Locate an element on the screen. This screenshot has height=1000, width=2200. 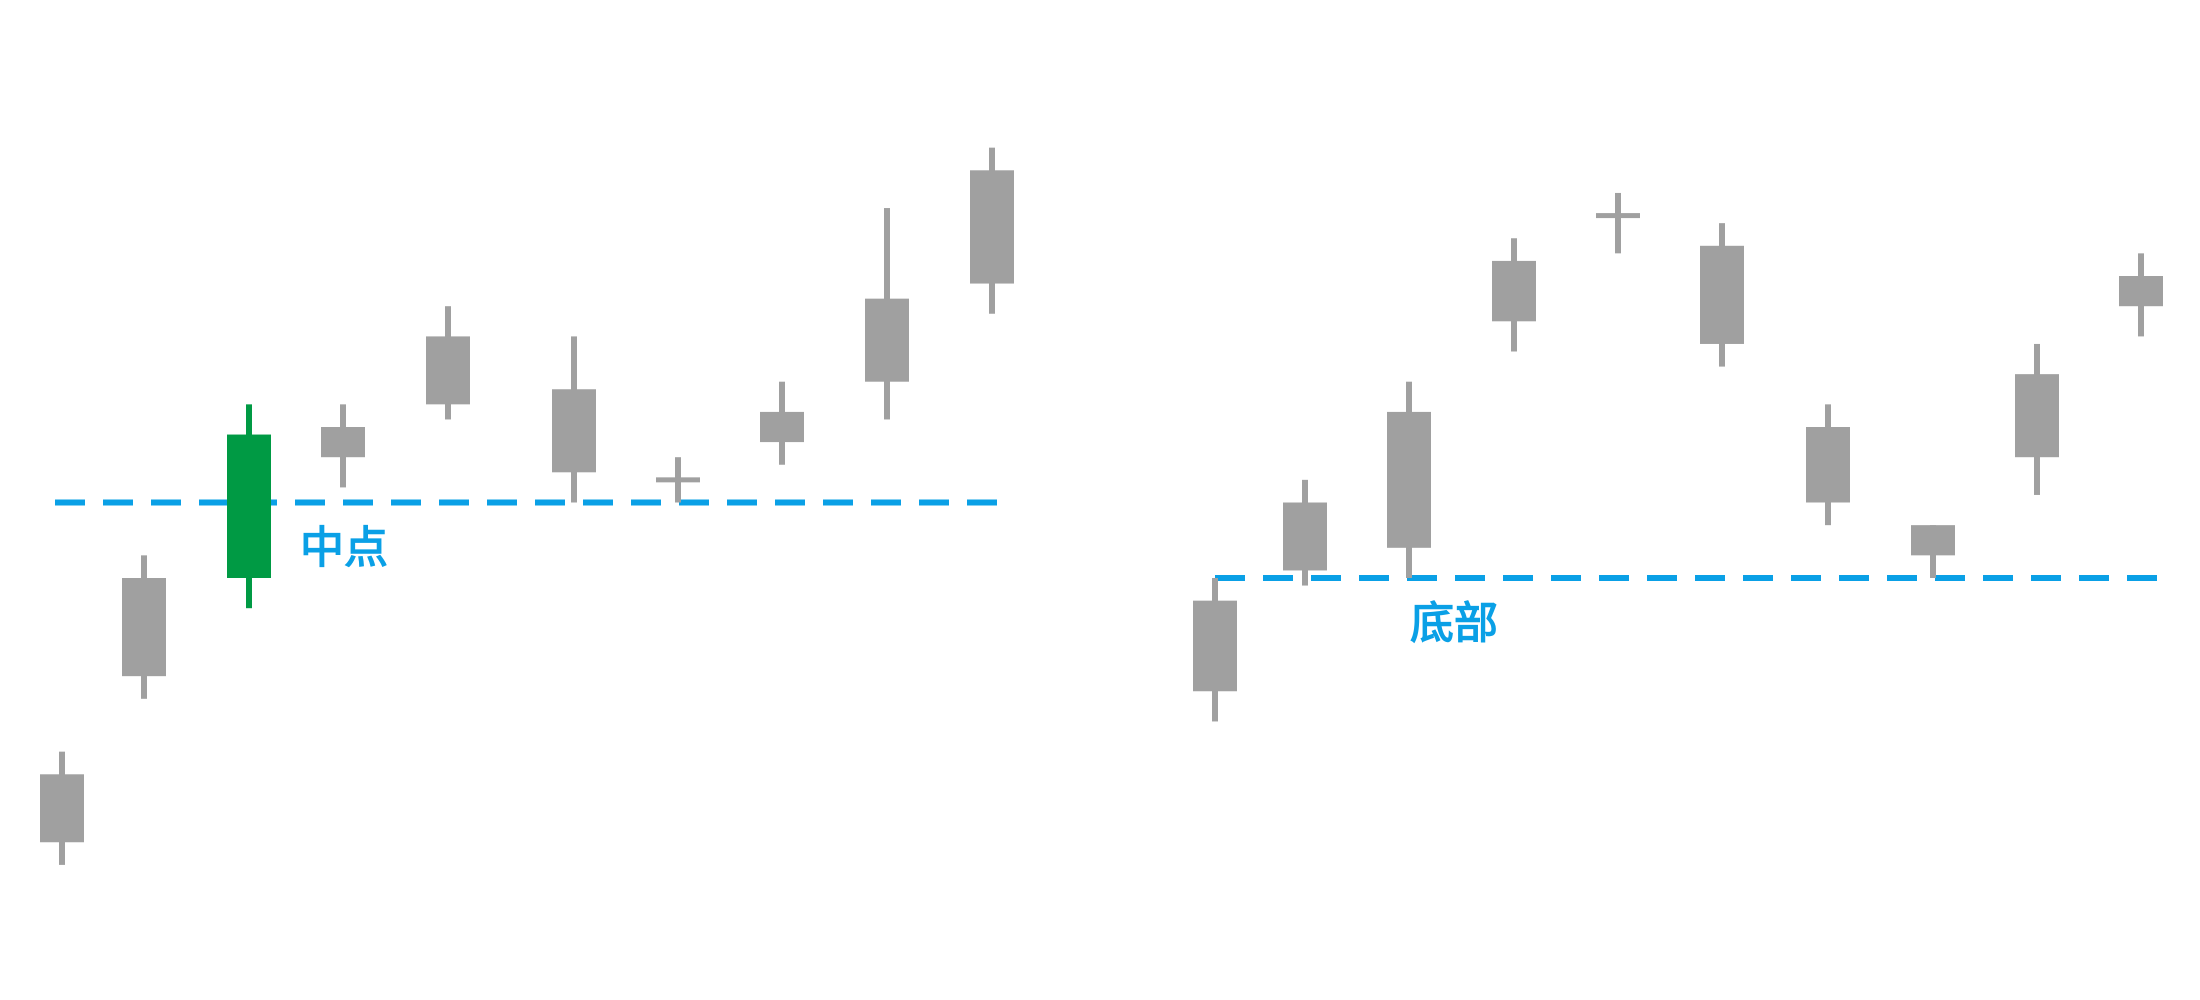
highlight-candle is located at coordinates (249, 506).